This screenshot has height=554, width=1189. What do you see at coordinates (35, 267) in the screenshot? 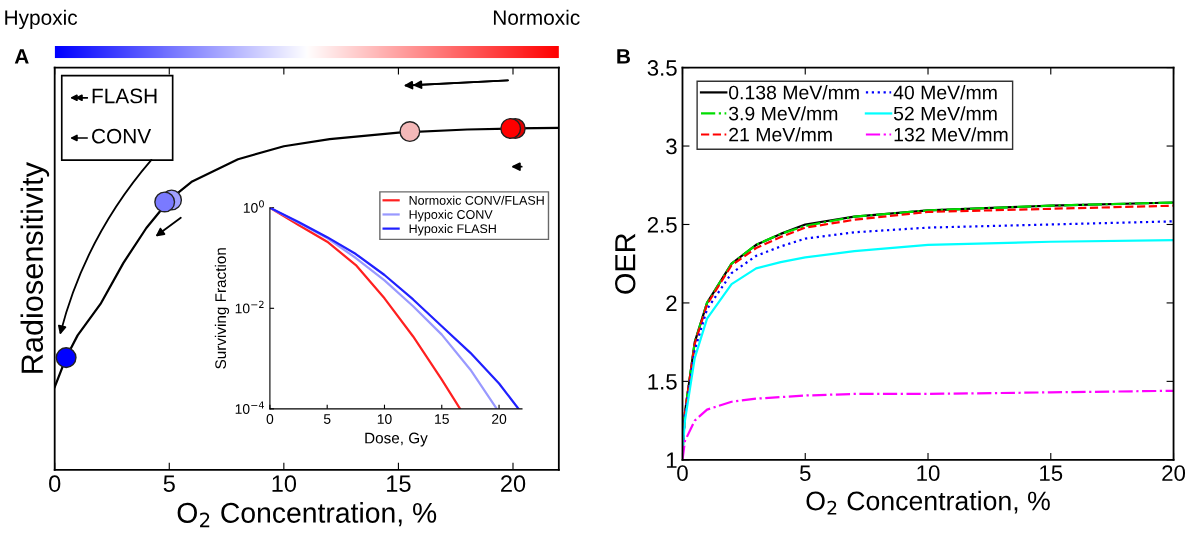
I see `y-axis-title: Radiosensitivity` at bounding box center [35, 267].